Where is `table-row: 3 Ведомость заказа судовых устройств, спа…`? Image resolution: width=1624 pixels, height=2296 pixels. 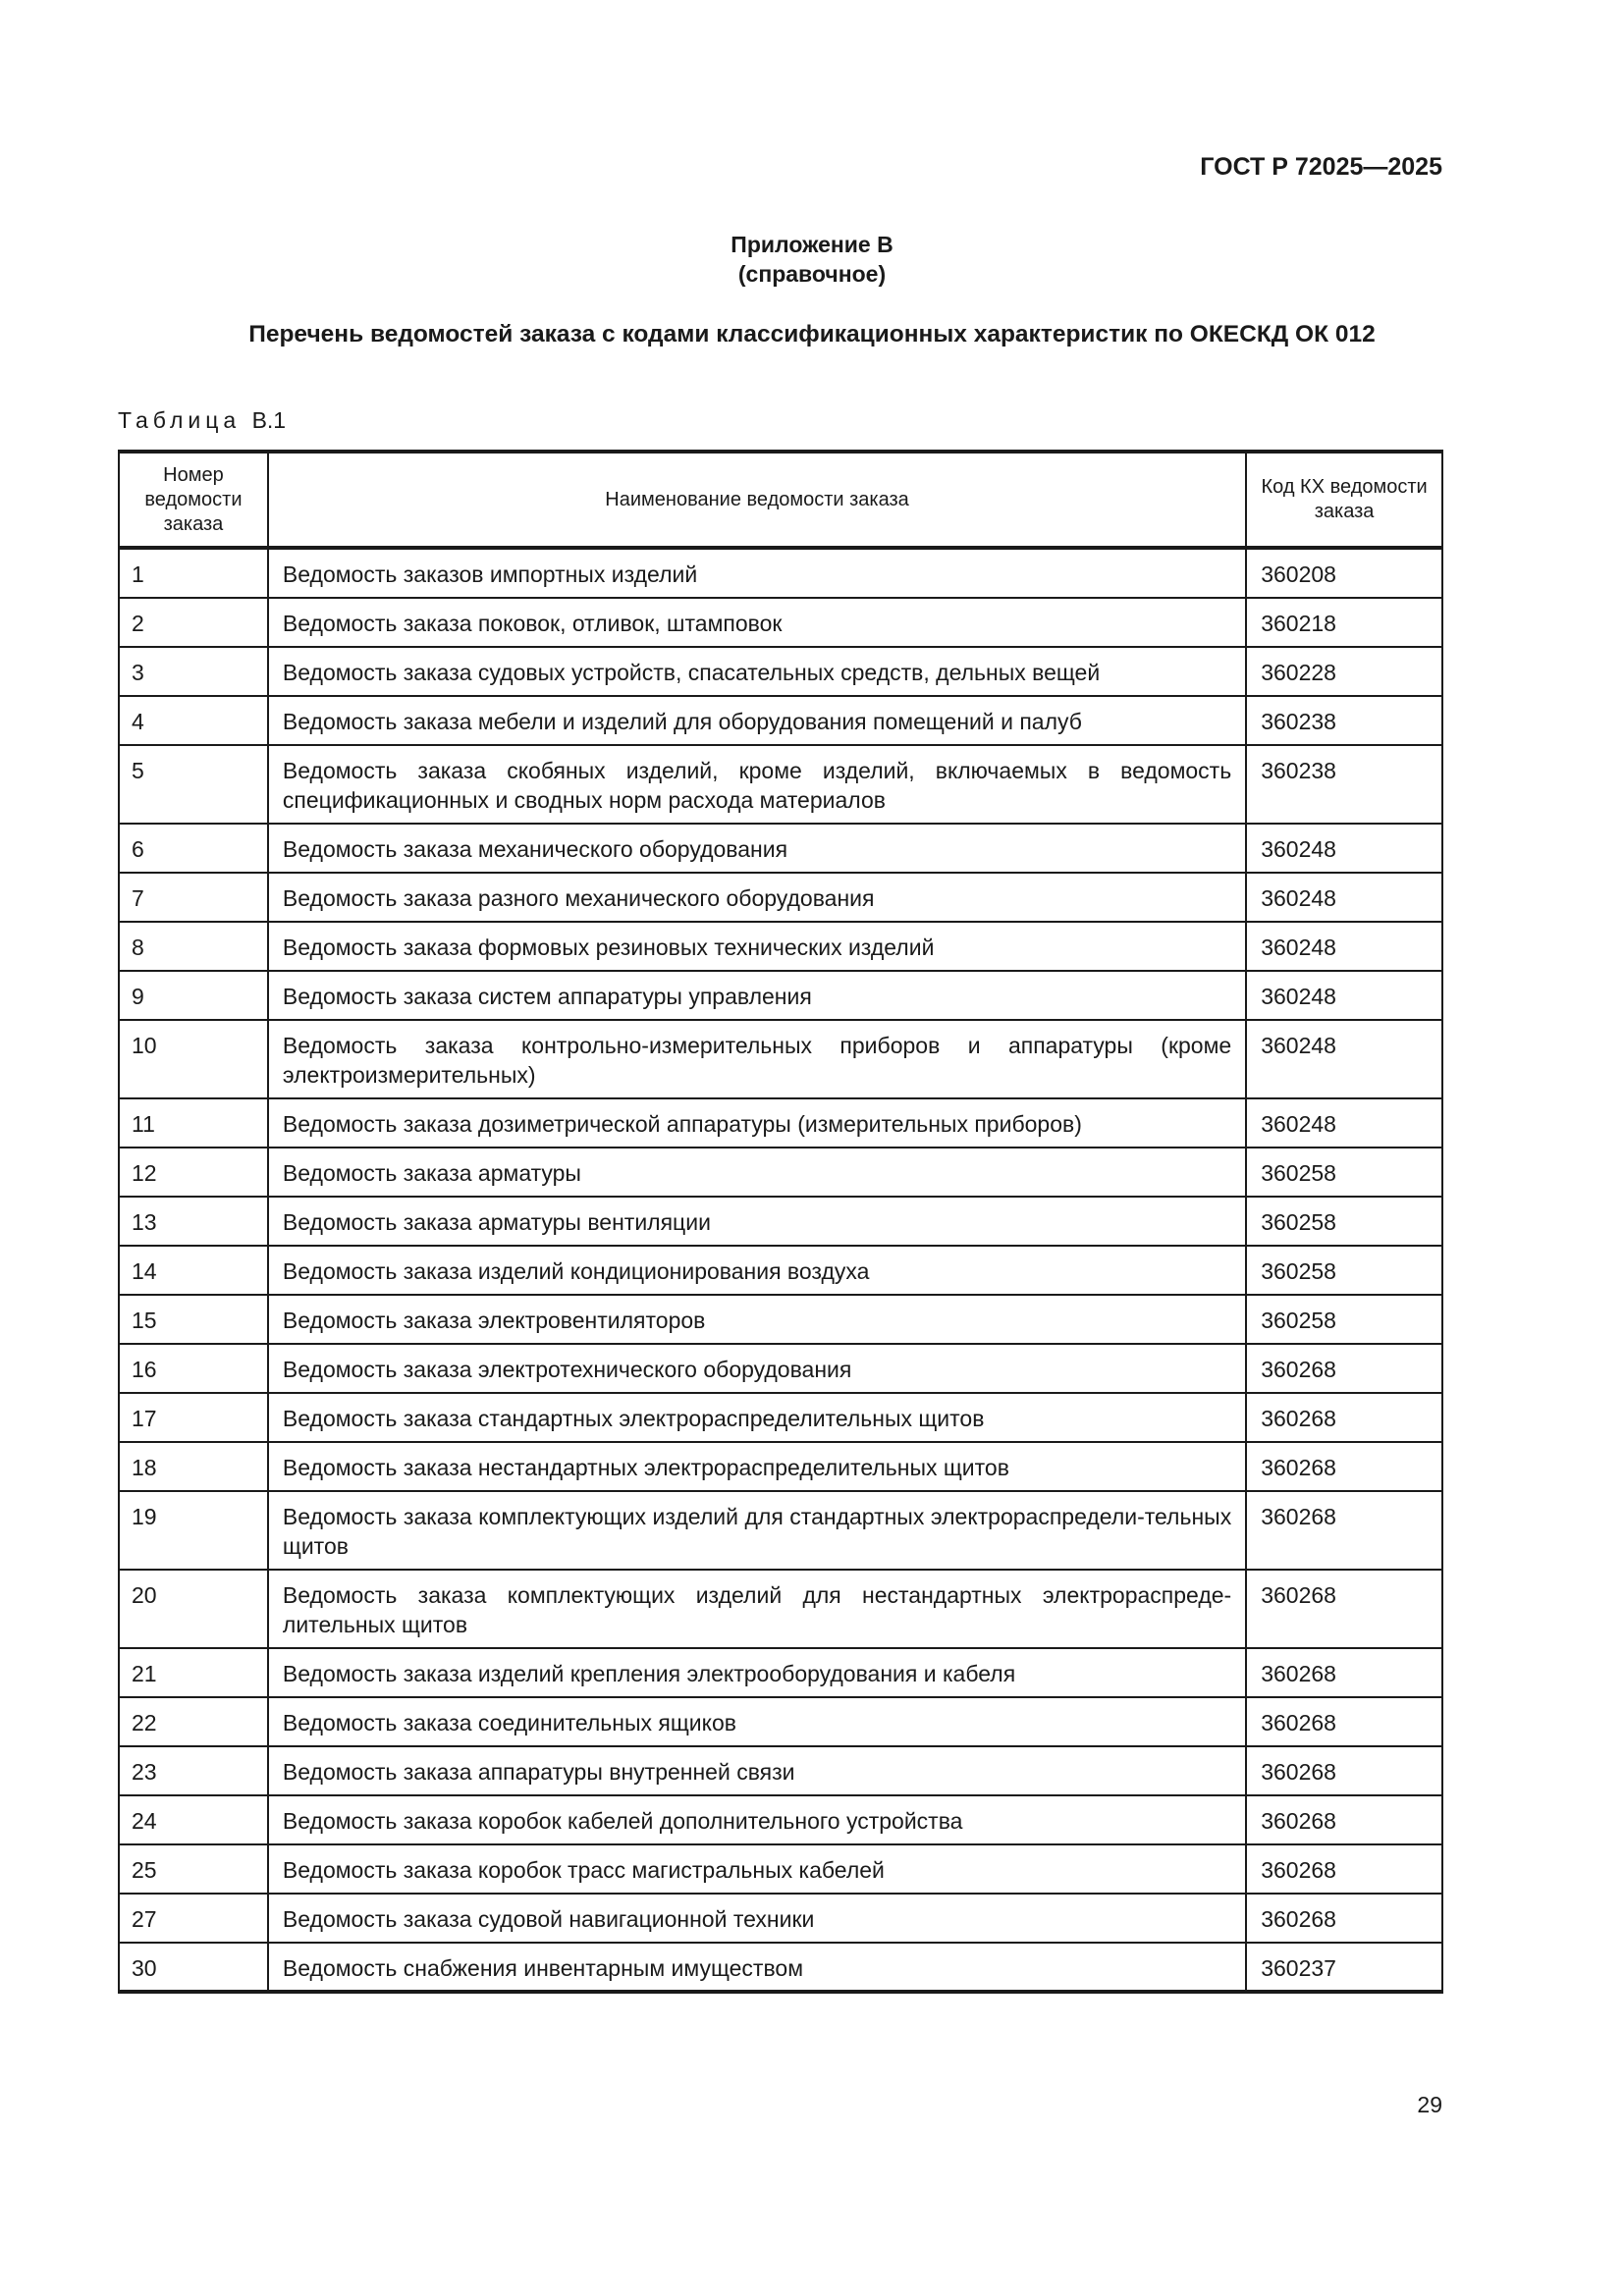 table-row: 3 Ведомость заказа судовых устройств, спа… is located at coordinates (780, 671).